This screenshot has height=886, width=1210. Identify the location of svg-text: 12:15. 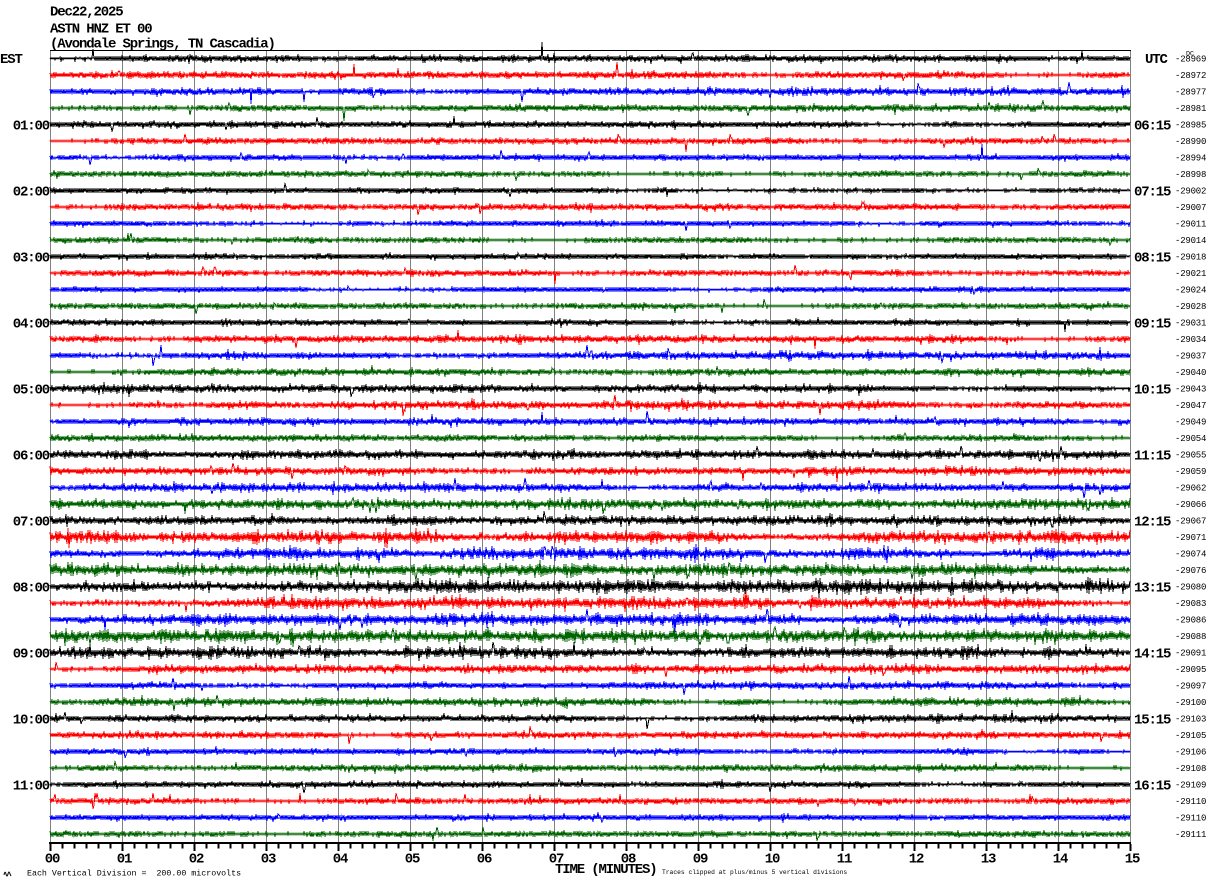
(1152, 523).